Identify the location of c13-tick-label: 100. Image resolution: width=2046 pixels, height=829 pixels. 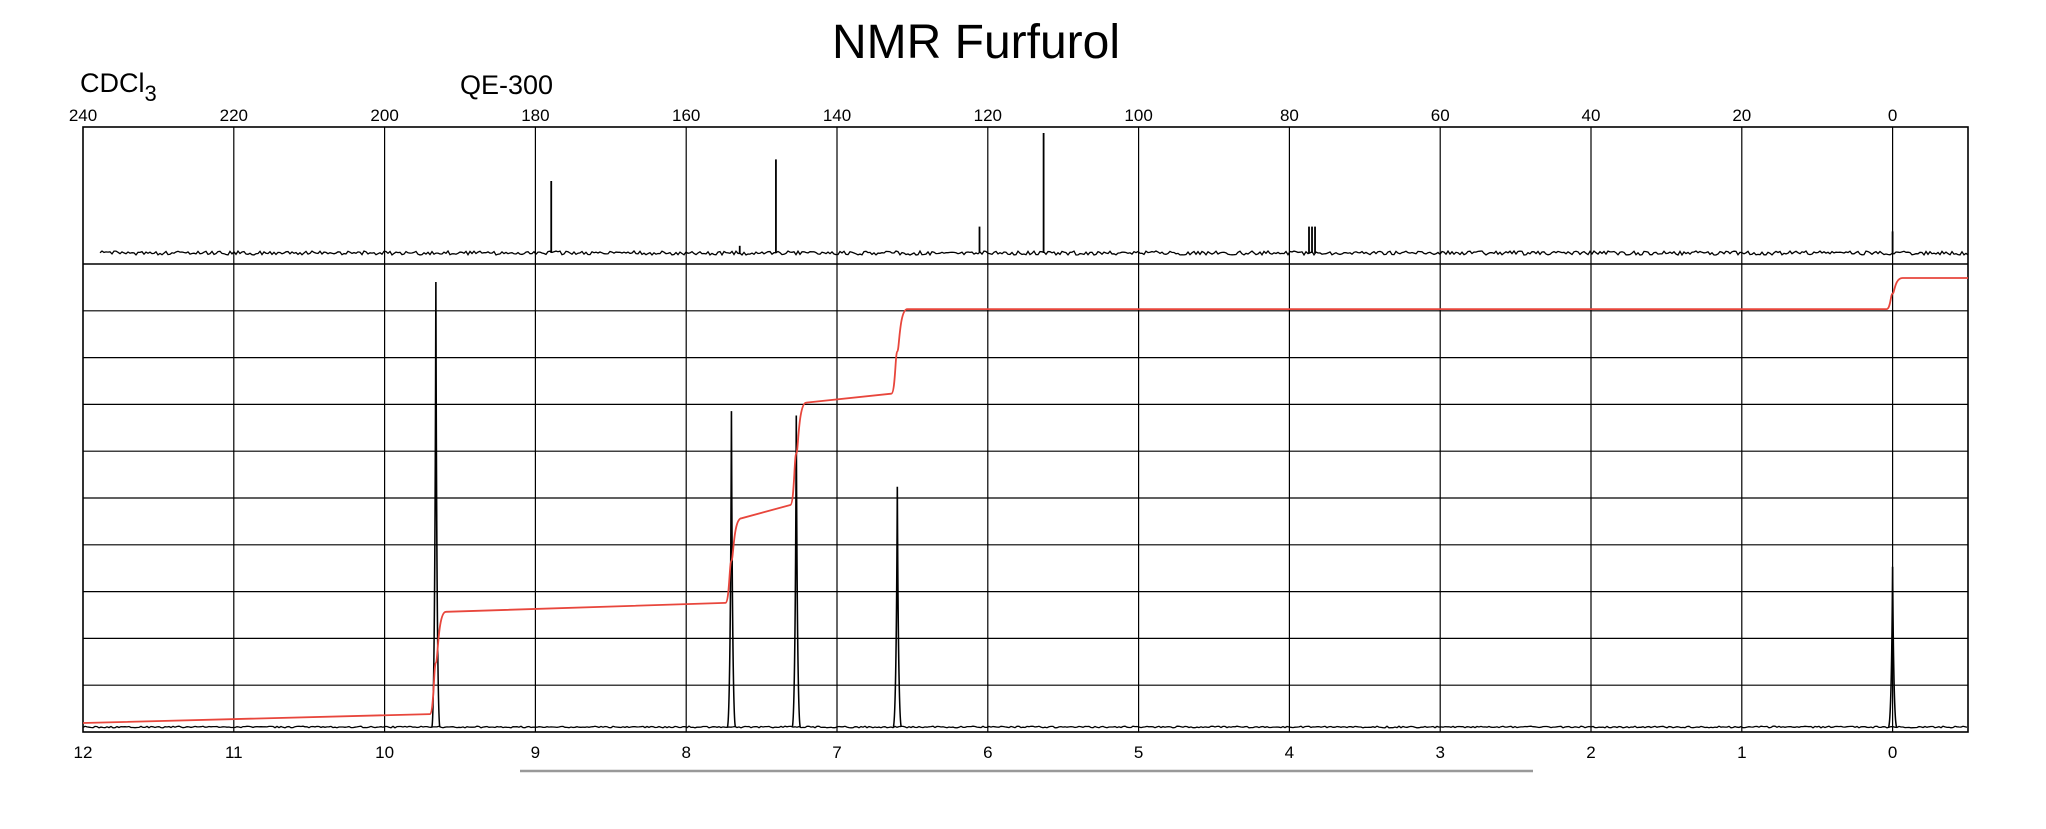
(1138, 115).